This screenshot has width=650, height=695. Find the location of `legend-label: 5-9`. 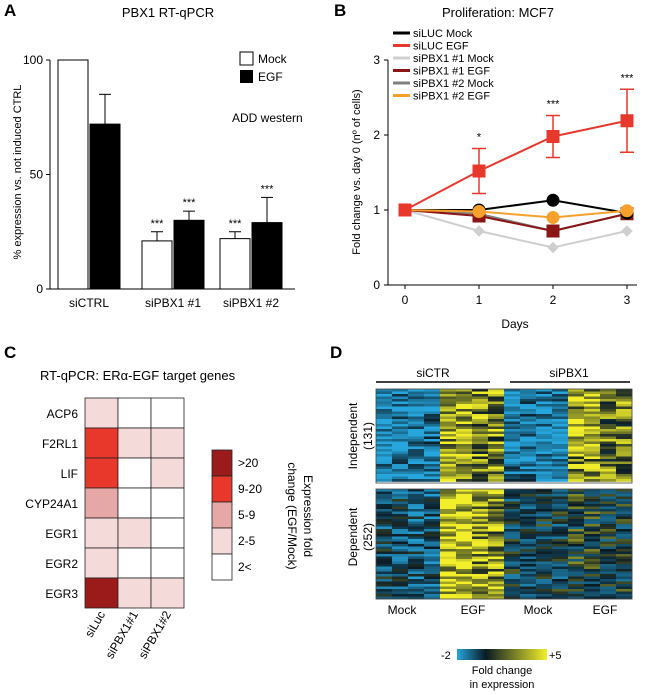

legend-label: 5-9 is located at coordinates (247, 515).